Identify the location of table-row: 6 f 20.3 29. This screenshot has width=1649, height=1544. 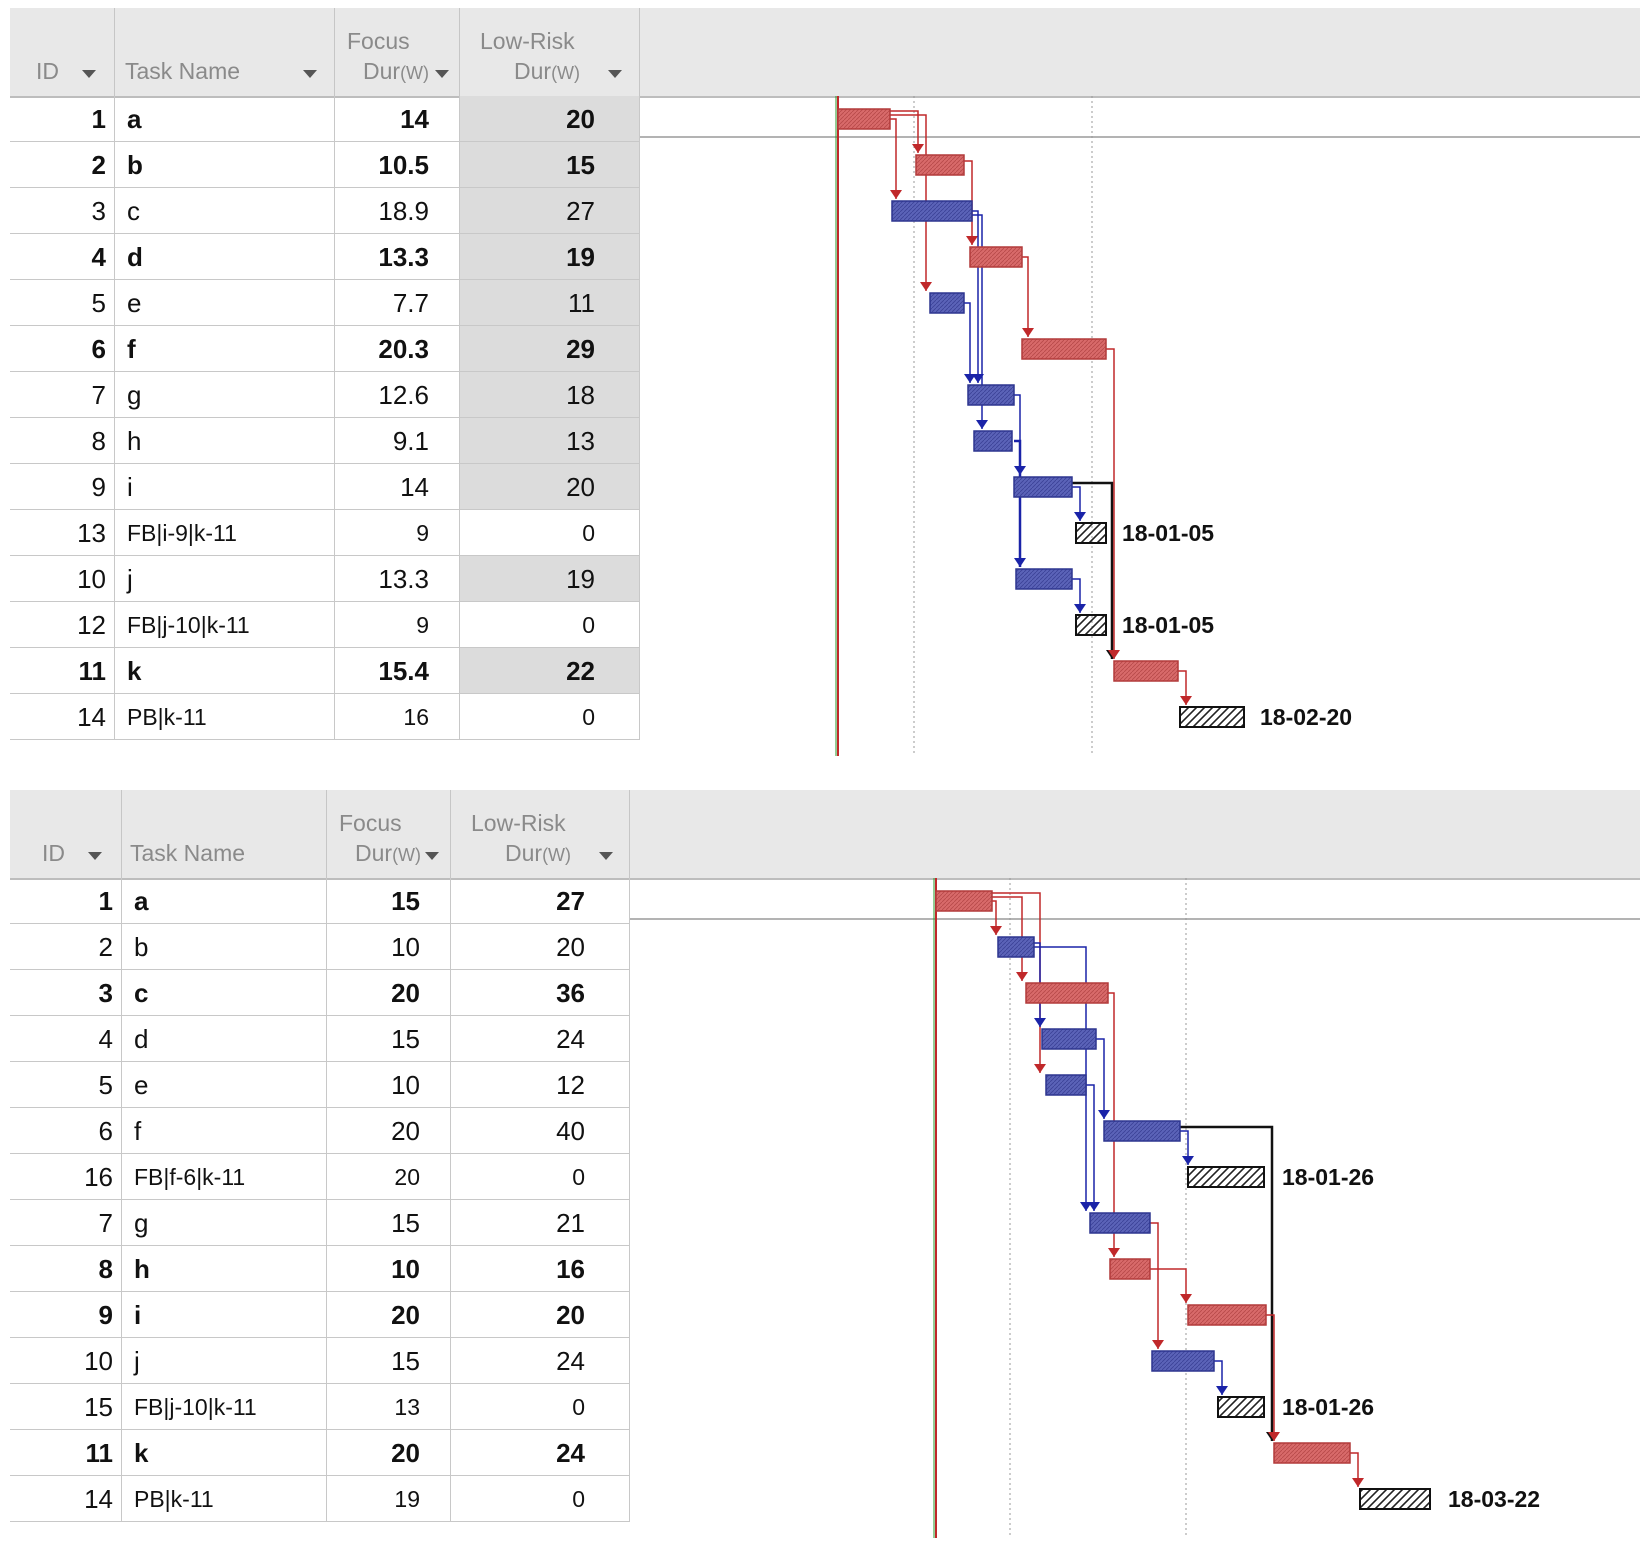
(325, 349).